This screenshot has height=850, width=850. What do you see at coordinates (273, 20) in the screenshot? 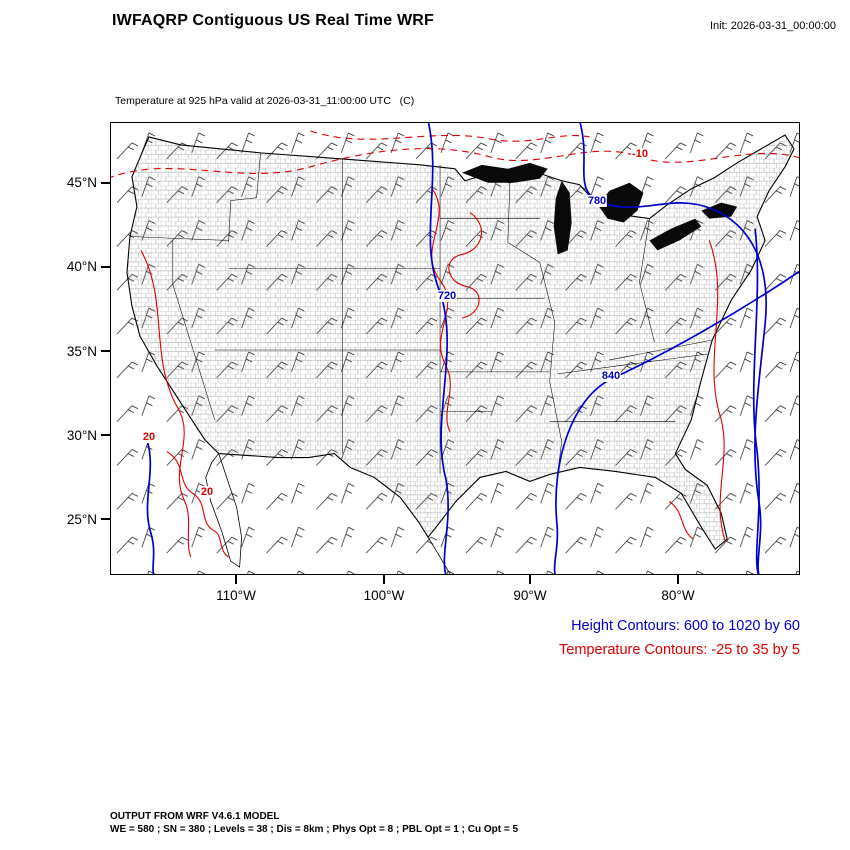
I see `plot-title: IWFAQRP Contiguous US Real Time WRF` at bounding box center [273, 20].